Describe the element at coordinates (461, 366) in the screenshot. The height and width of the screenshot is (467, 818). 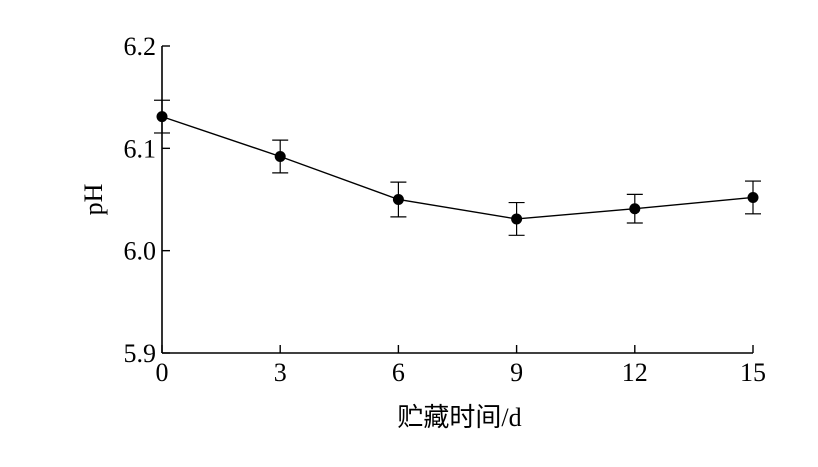
I see `x-ticks: 0 3 6 9 12 15` at that location.